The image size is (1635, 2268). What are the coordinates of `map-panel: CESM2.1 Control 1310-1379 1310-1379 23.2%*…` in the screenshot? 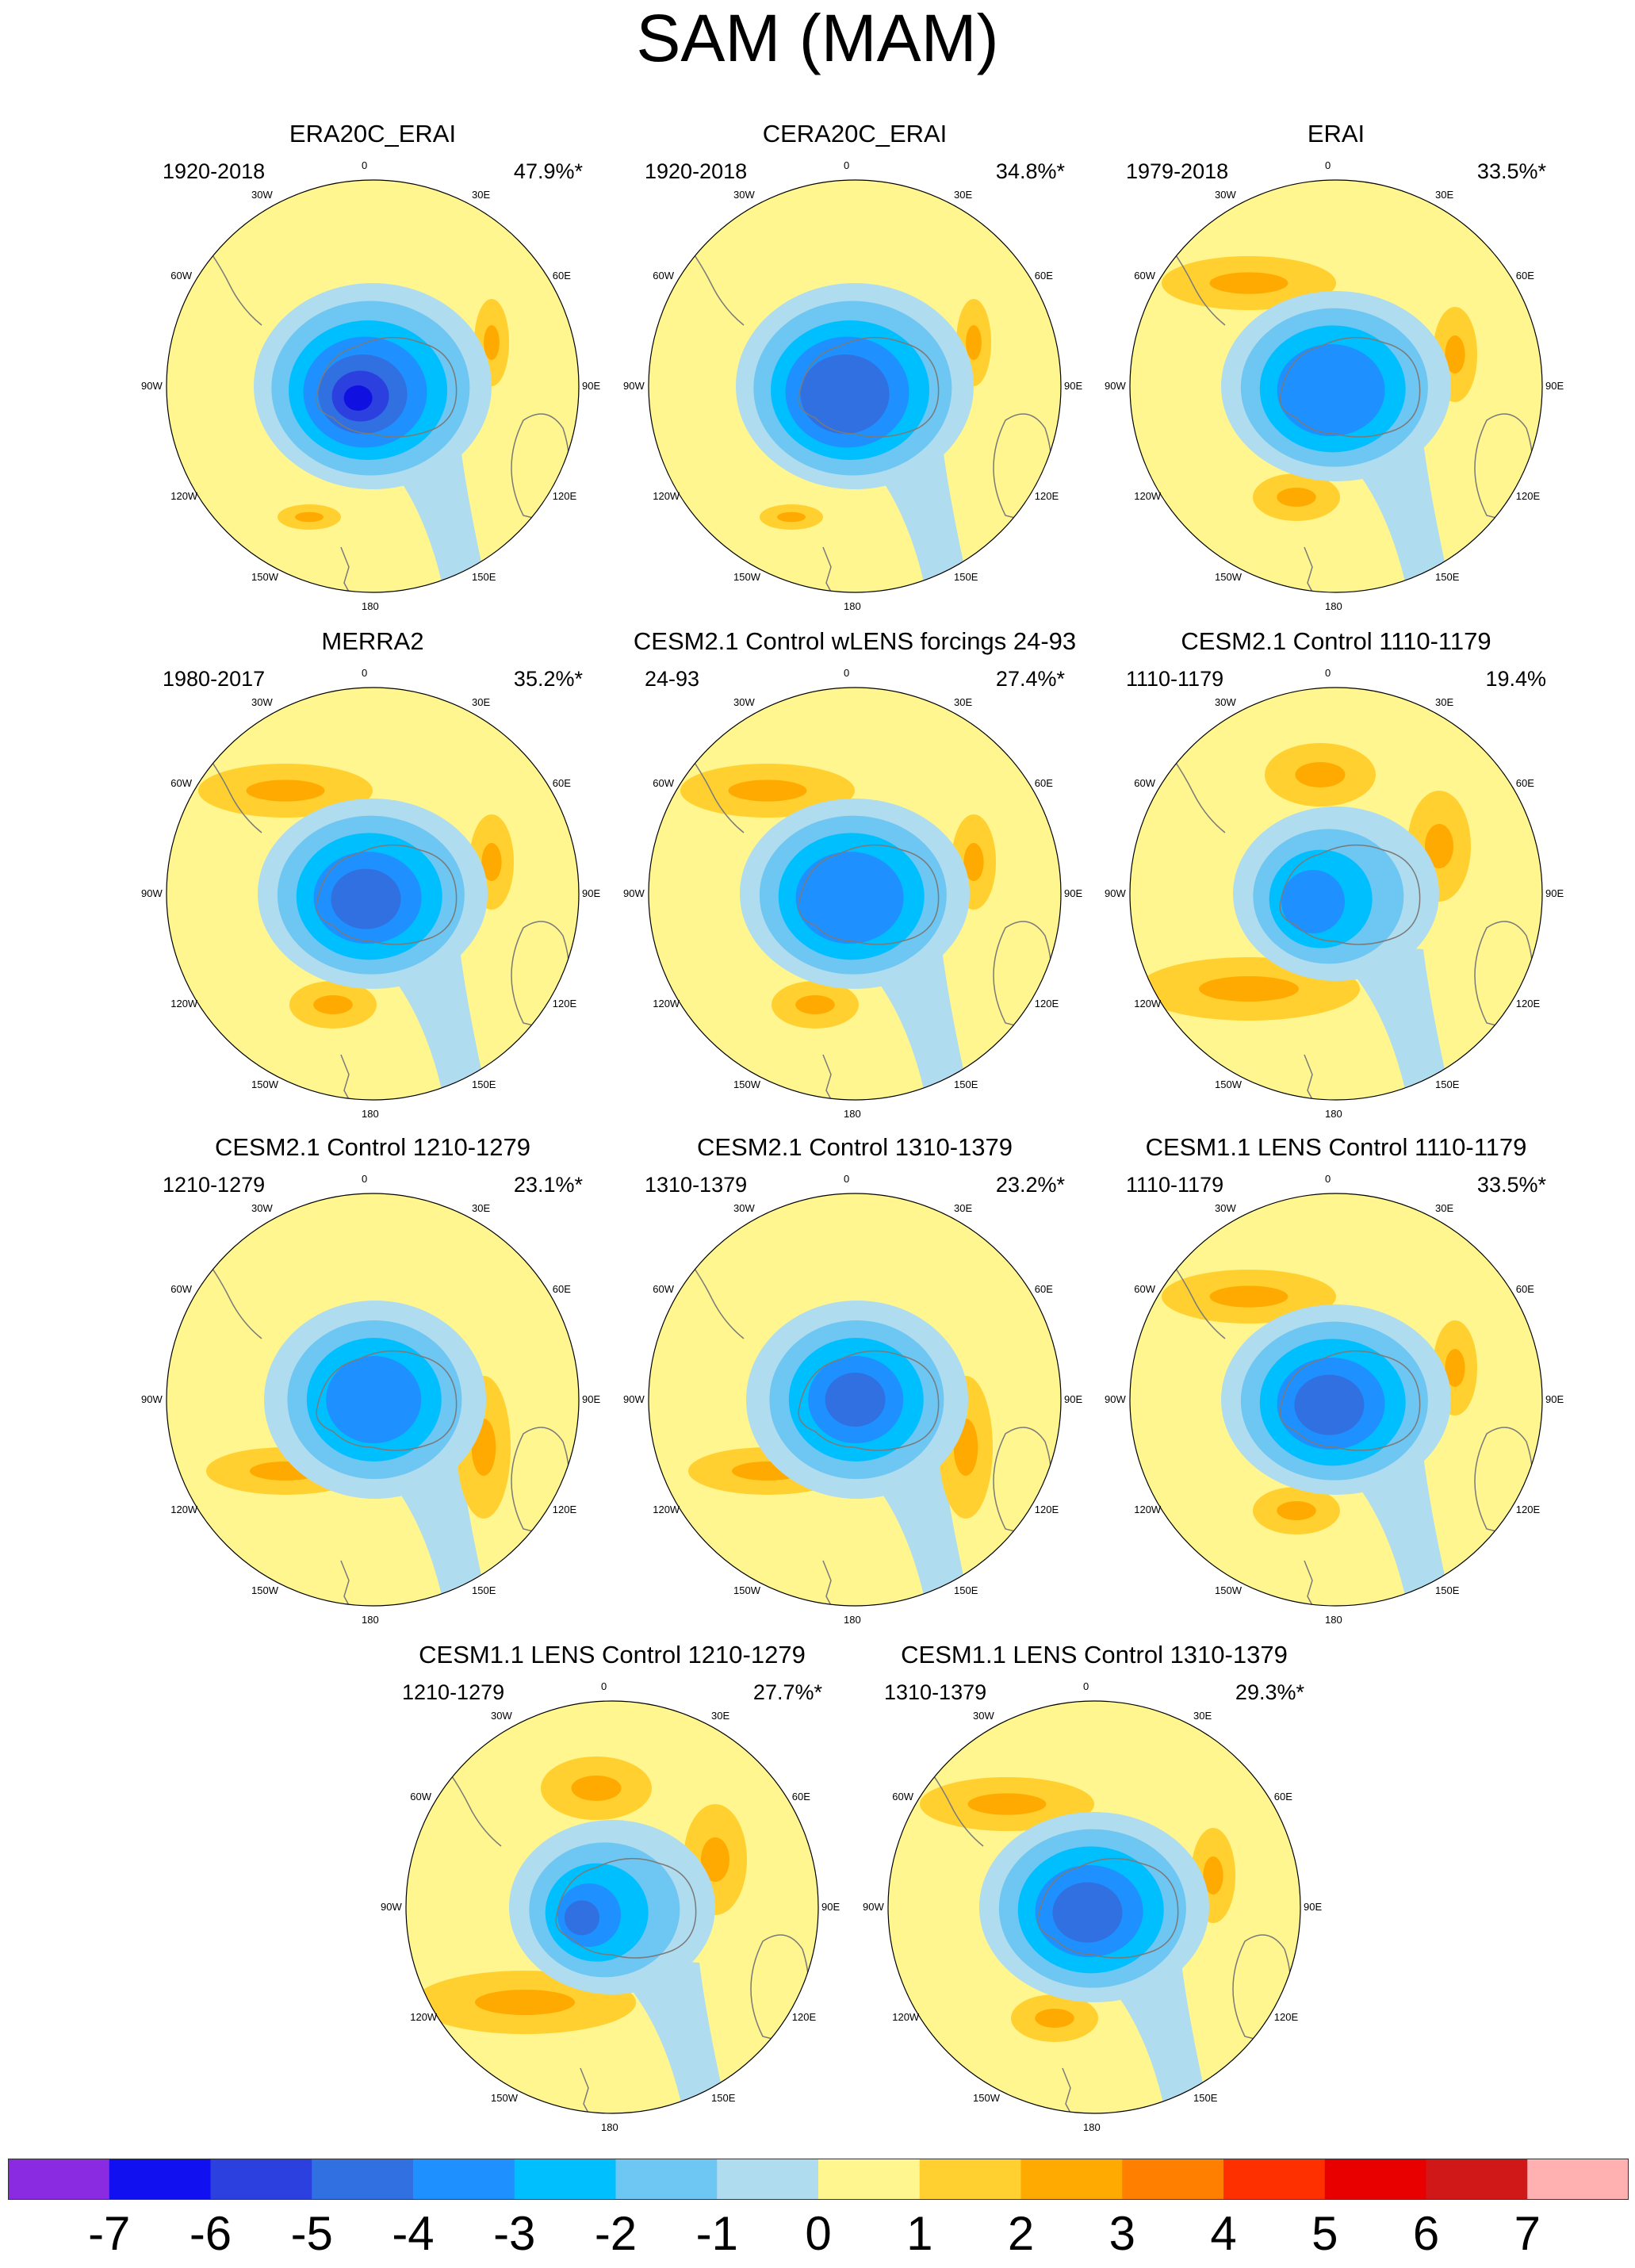 It's located at (855, 1386).